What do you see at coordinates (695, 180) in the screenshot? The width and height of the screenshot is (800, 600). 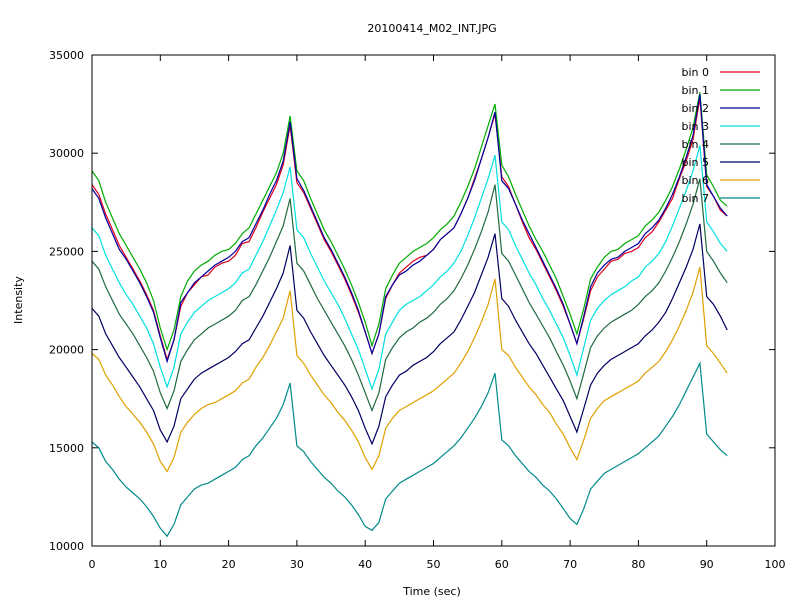 I see `legend-label: bin 6` at bounding box center [695, 180].